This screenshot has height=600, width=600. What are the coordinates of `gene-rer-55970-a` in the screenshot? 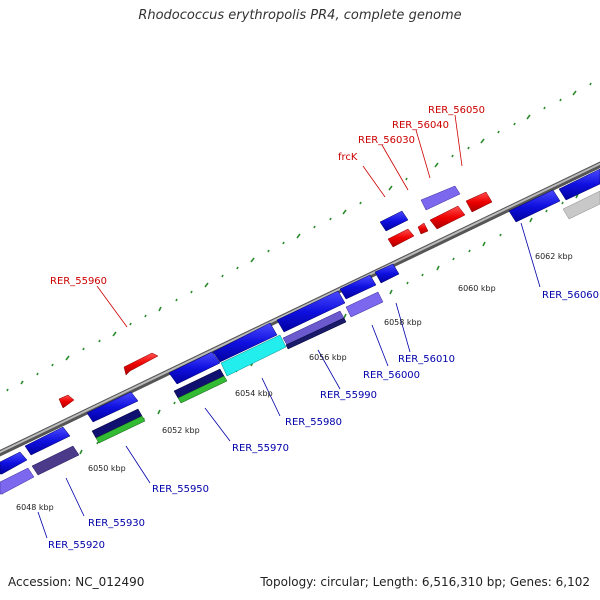 It's located at (194, 368).